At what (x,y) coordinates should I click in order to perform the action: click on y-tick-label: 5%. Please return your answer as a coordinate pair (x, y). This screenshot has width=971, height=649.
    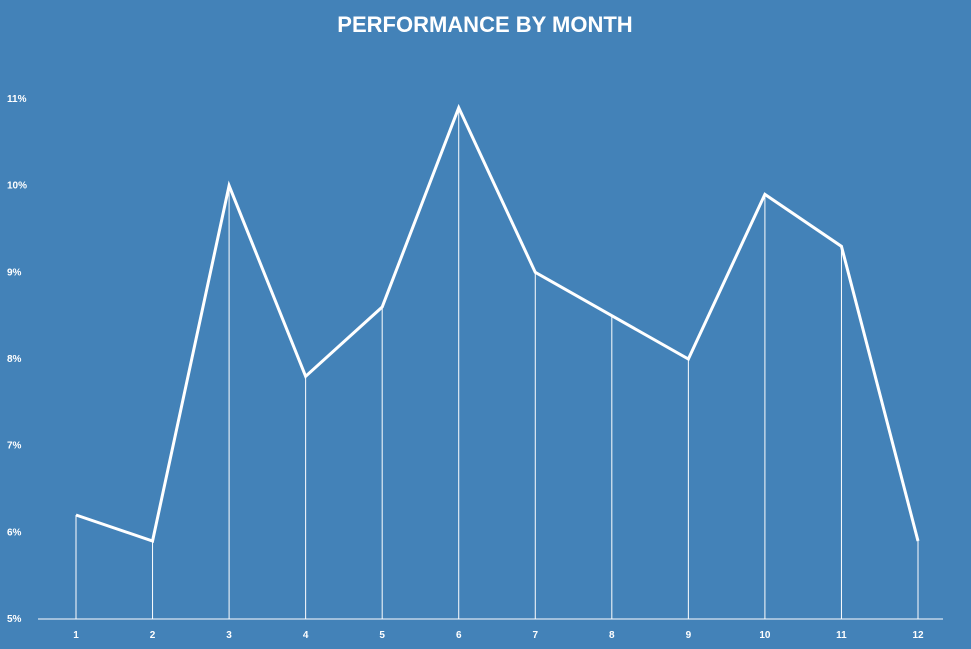
    Looking at the image, I should click on (14, 619).